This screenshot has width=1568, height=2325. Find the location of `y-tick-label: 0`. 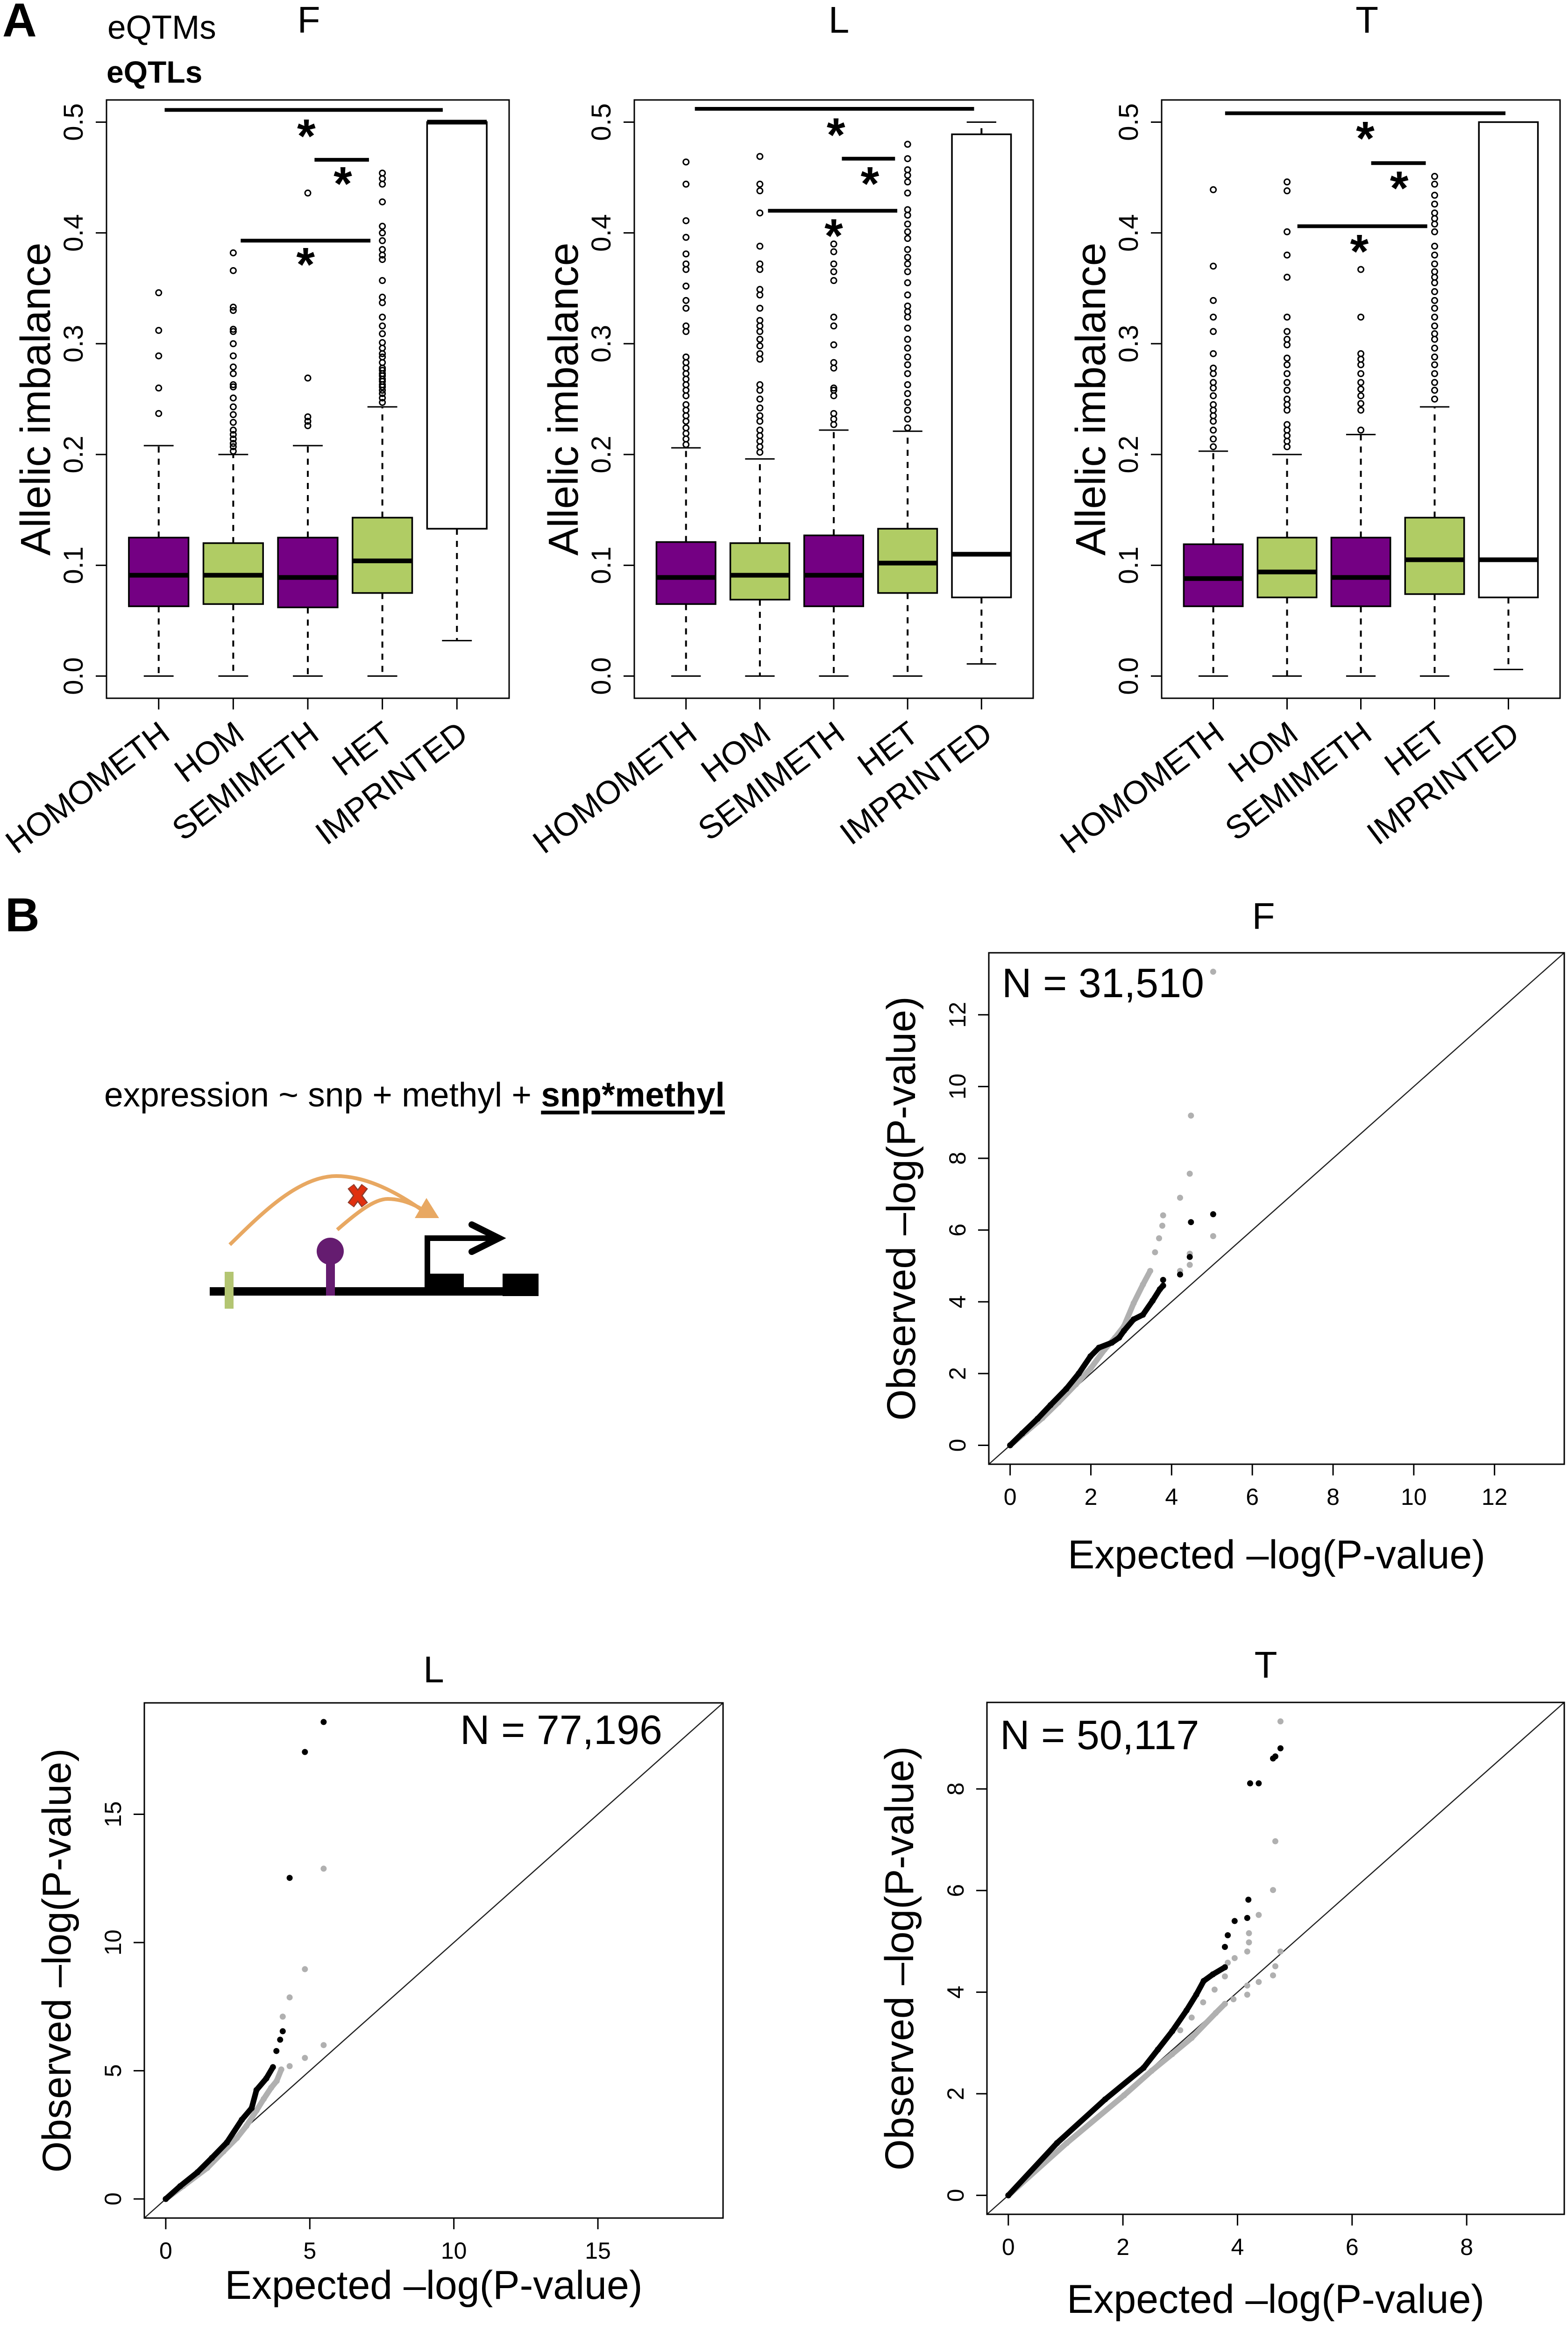

y-tick-label: 0 is located at coordinates (113, 2198).